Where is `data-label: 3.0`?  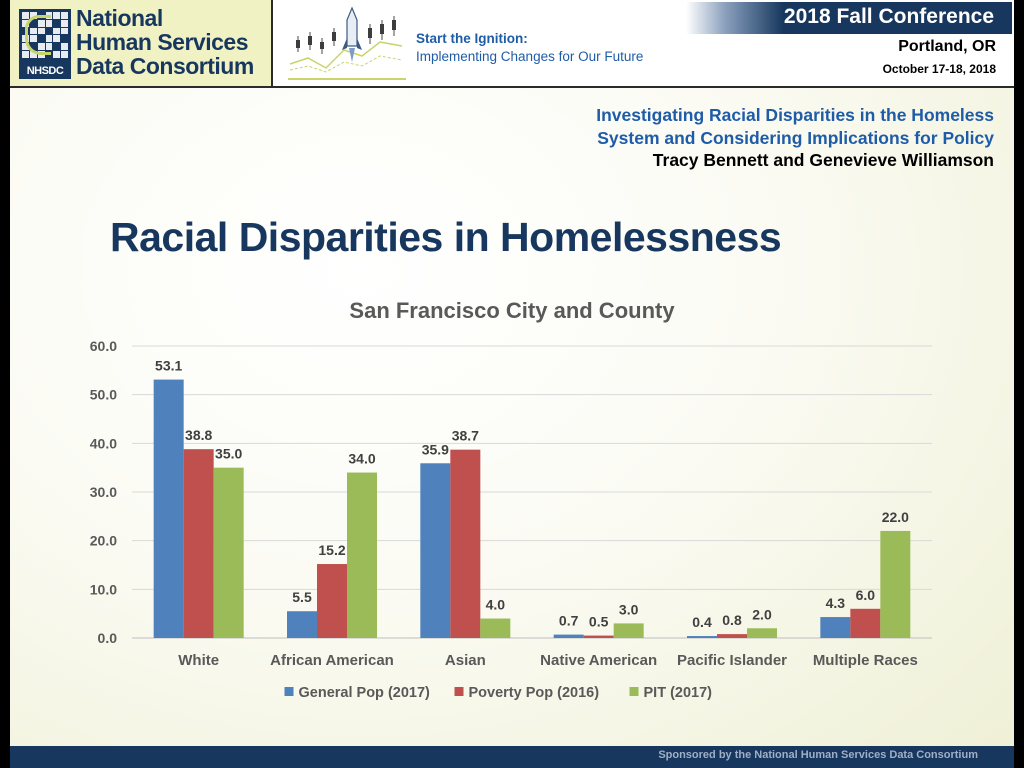 data-label: 3.0 is located at coordinates (629, 609).